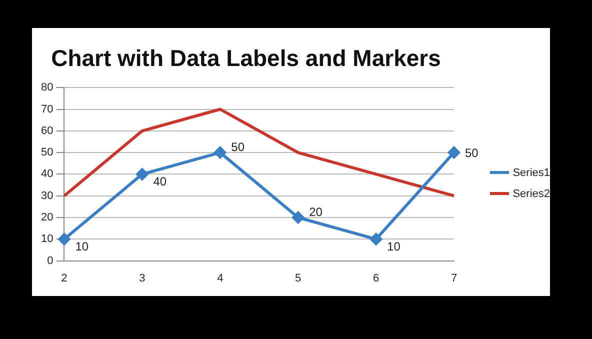 This screenshot has height=339, width=592. What do you see at coordinates (454, 278) in the screenshot?
I see `x-tick-label: 7` at bounding box center [454, 278].